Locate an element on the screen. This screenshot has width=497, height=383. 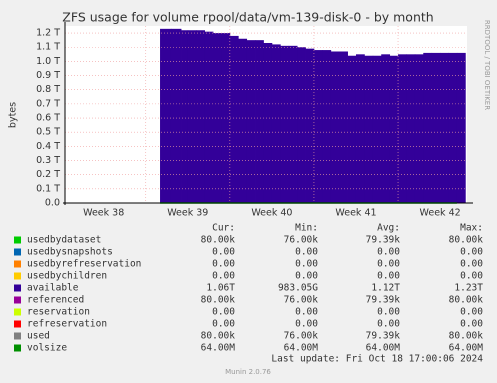
legend-name: usedbysnapshots is located at coordinates (70, 252).